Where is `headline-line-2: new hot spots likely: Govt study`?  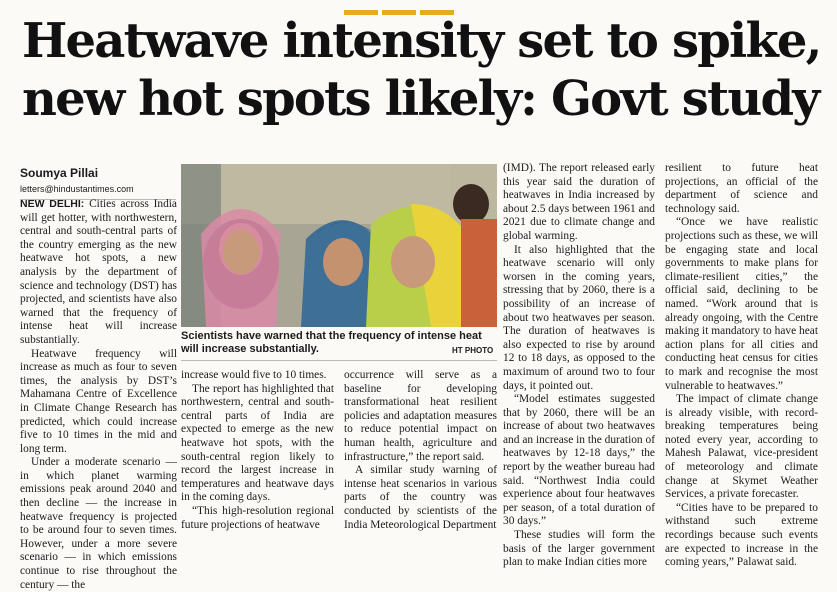 headline-line-2: new hot spots likely: Govt study is located at coordinates (421, 99).